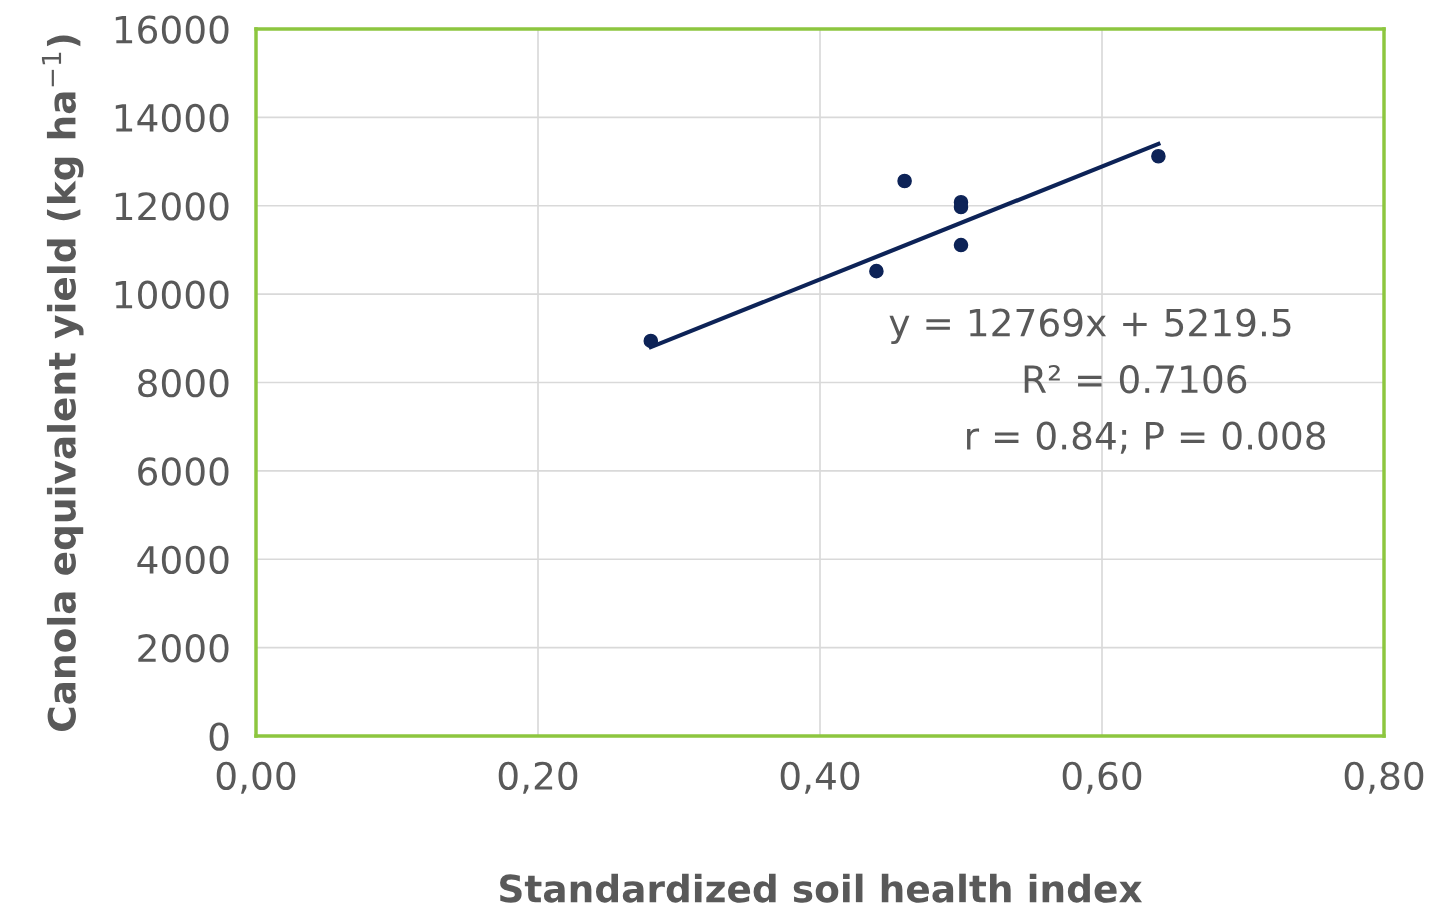 This screenshot has width=1435, height=915. I want to click on y-tick-label: 10000, so click(172, 294).